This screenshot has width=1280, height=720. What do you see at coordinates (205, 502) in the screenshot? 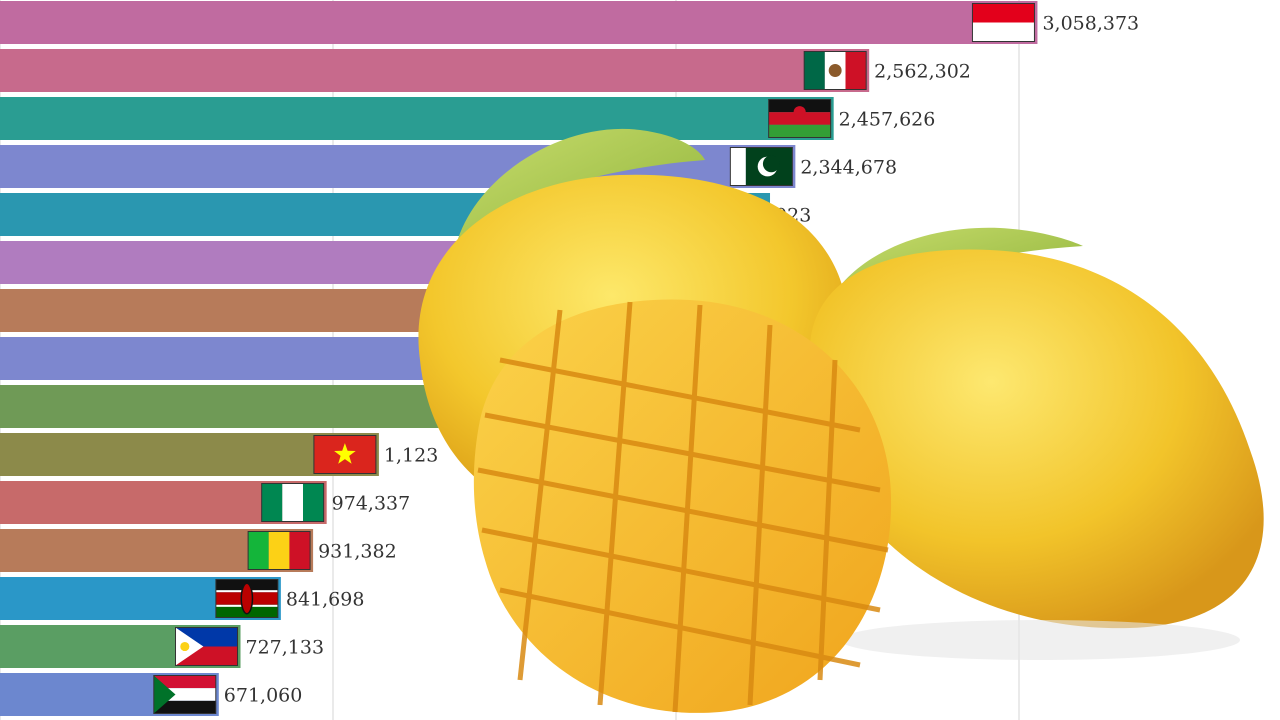
I see `bar-row: 974,337` at bounding box center [205, 502].